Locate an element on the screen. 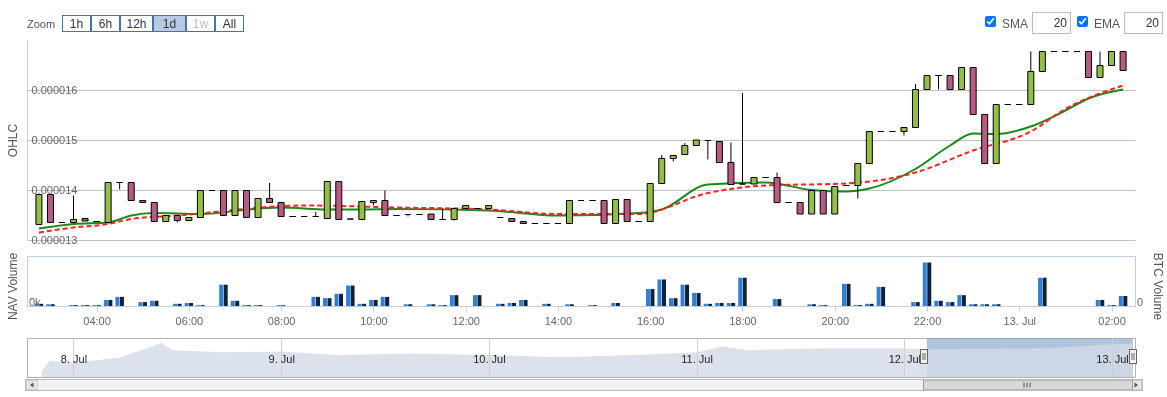 Image resolution: width=1167 pixels, height=397 pixels. x-tick-label: 9. Jul is located at coordinates (281, 358).